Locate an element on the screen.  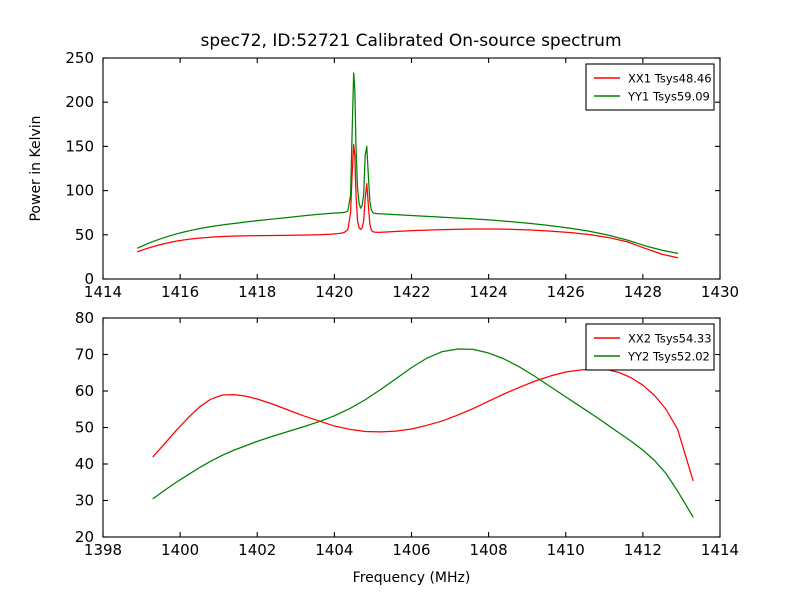
x-tick-label: 1406 is located at coordinates (411, 550).